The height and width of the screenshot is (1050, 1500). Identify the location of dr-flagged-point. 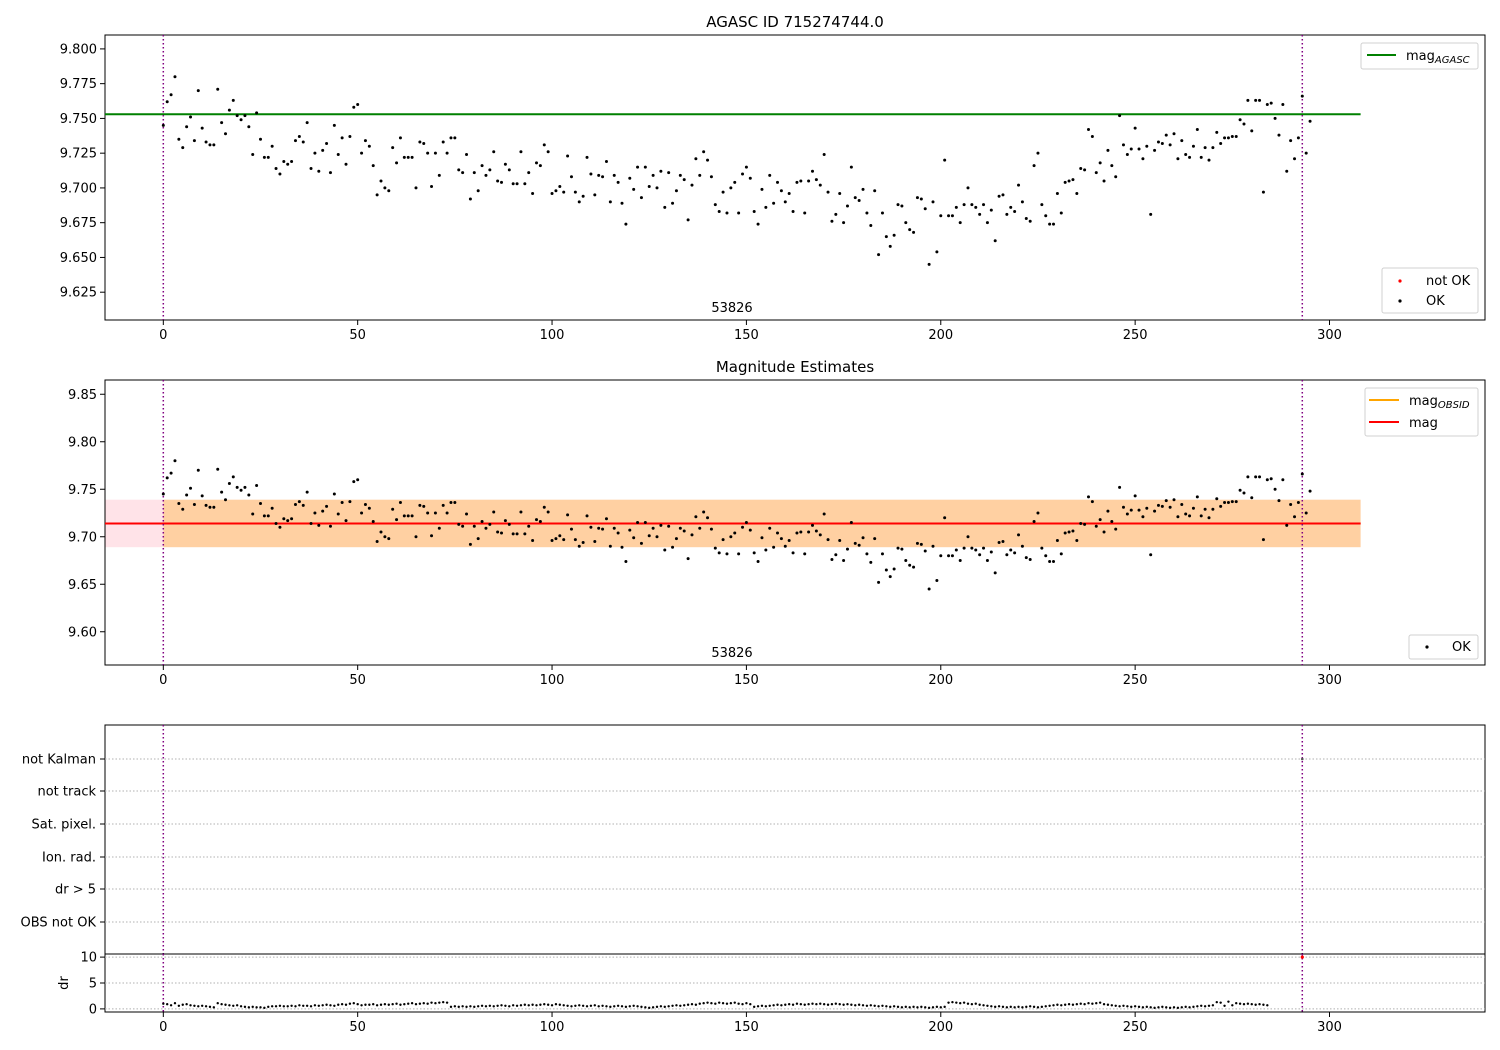
(1302, 957).